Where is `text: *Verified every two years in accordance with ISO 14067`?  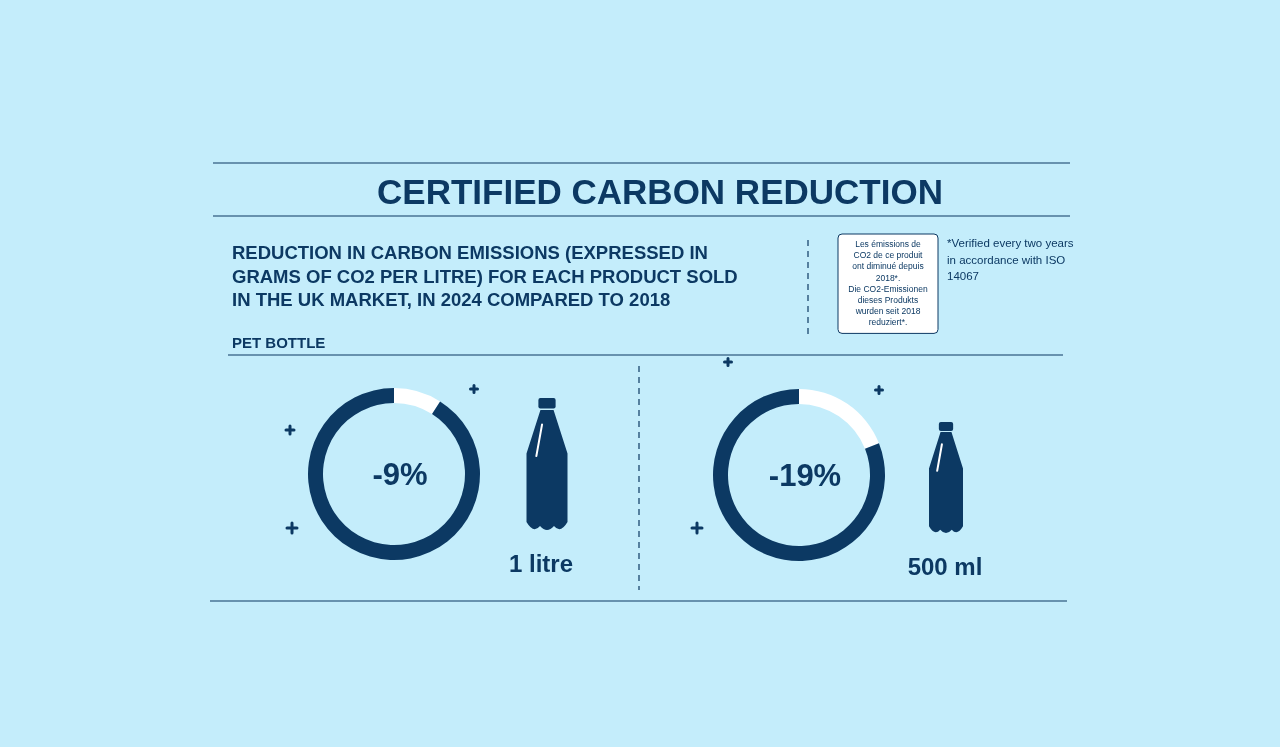
text: *Verified every two years in accordance with ISO 14067 is located at coordinates (1010, 259).